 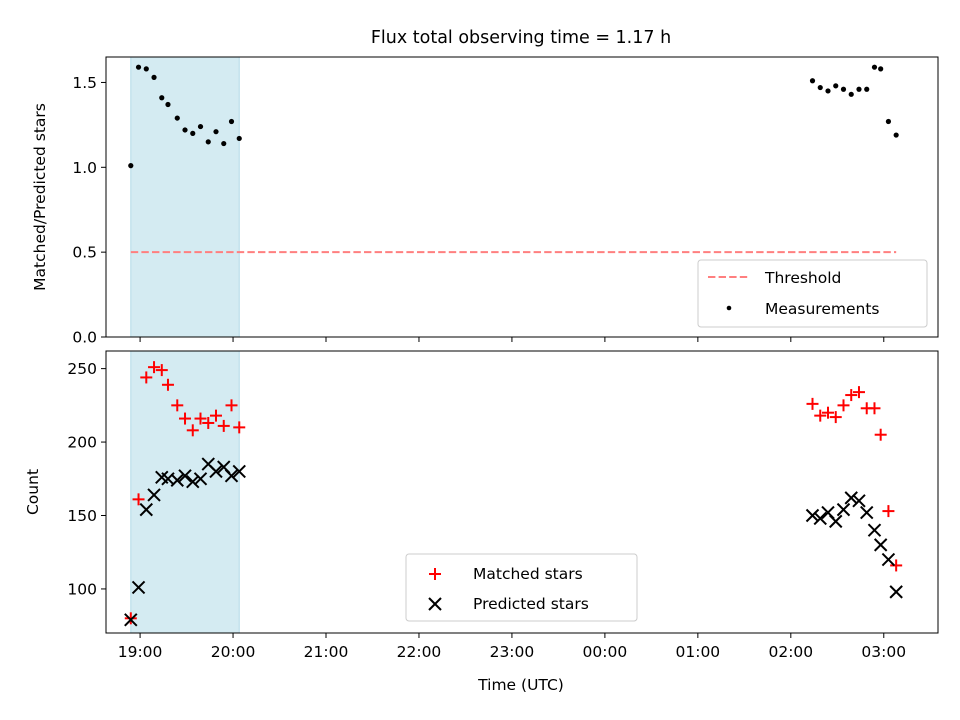 I want to click on top-legend-box, so click(x=812, y=293).